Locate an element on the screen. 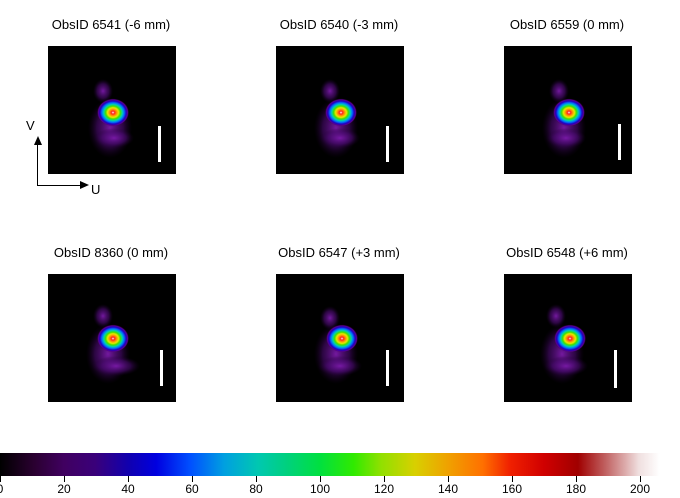 The height and width of the screenshot is (498, 680). colorbar-tick-label: 140 is located at coordinates (448, 489).